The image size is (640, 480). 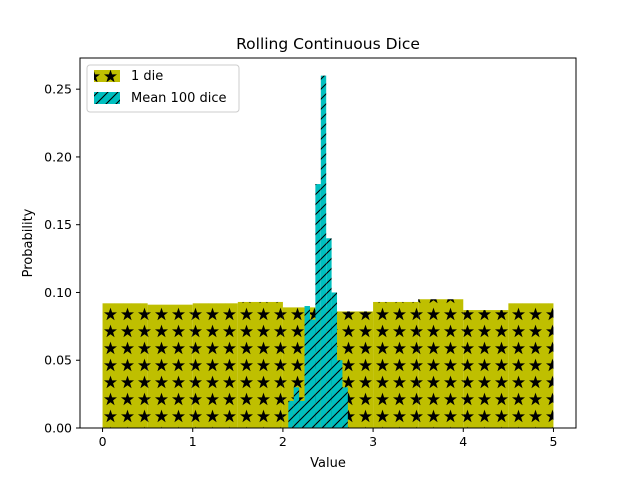 What do you see at coordinates (147, 76) in the screenshot?
I see `legend-label-1-die: 1 die` at bounding box center [147, 76].